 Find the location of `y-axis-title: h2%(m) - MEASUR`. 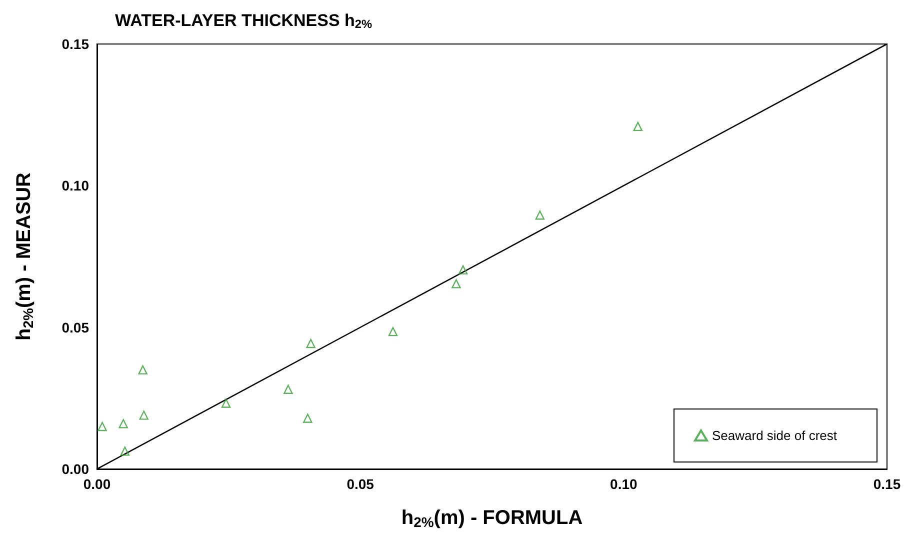

y-axis-title: h2%(m) - MEASUR is located at coordinates (24, 256).